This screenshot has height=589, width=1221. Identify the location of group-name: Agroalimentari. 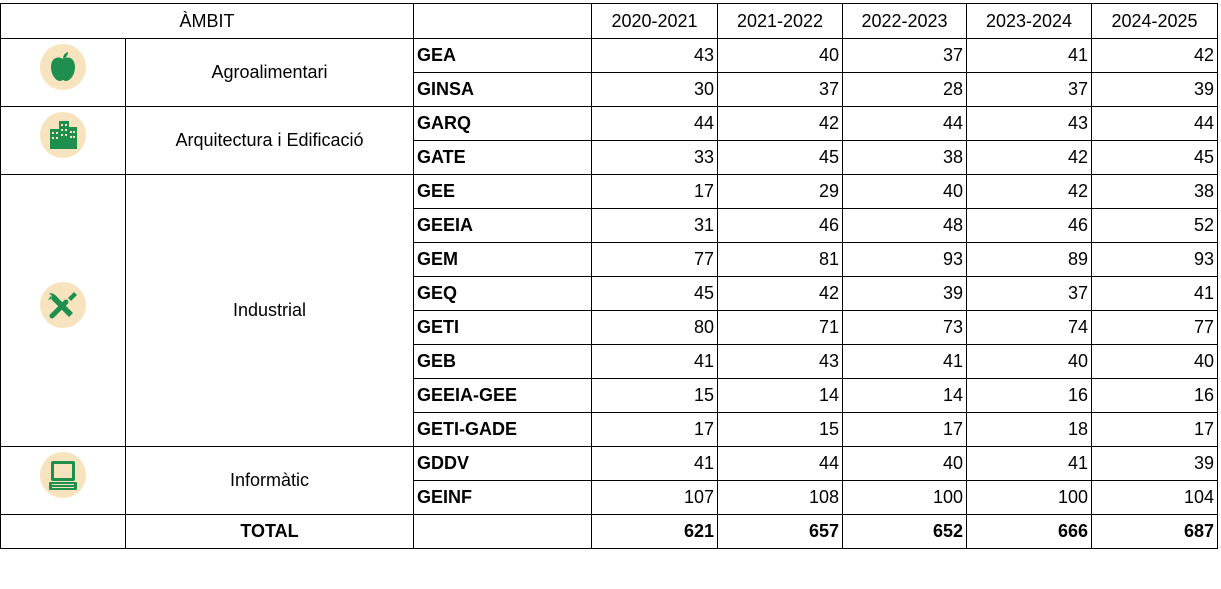
(269, 72).